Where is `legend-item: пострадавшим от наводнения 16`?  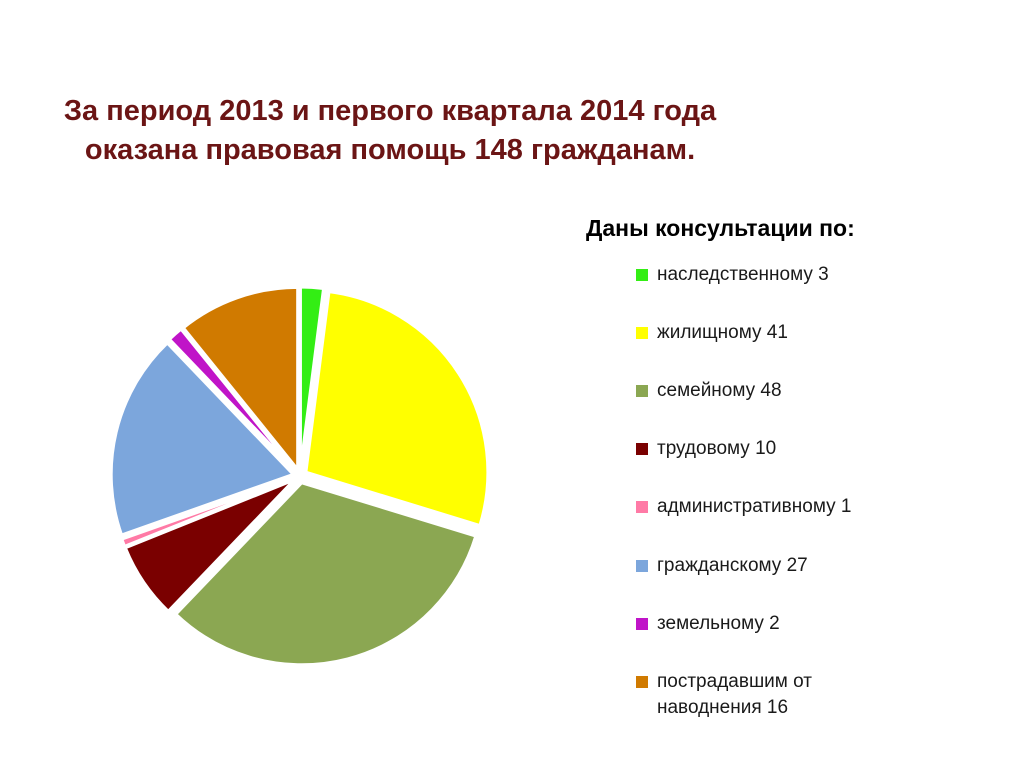 legend-item: пострадавшим от наводнения 16 is located at coordinates (746, 695).